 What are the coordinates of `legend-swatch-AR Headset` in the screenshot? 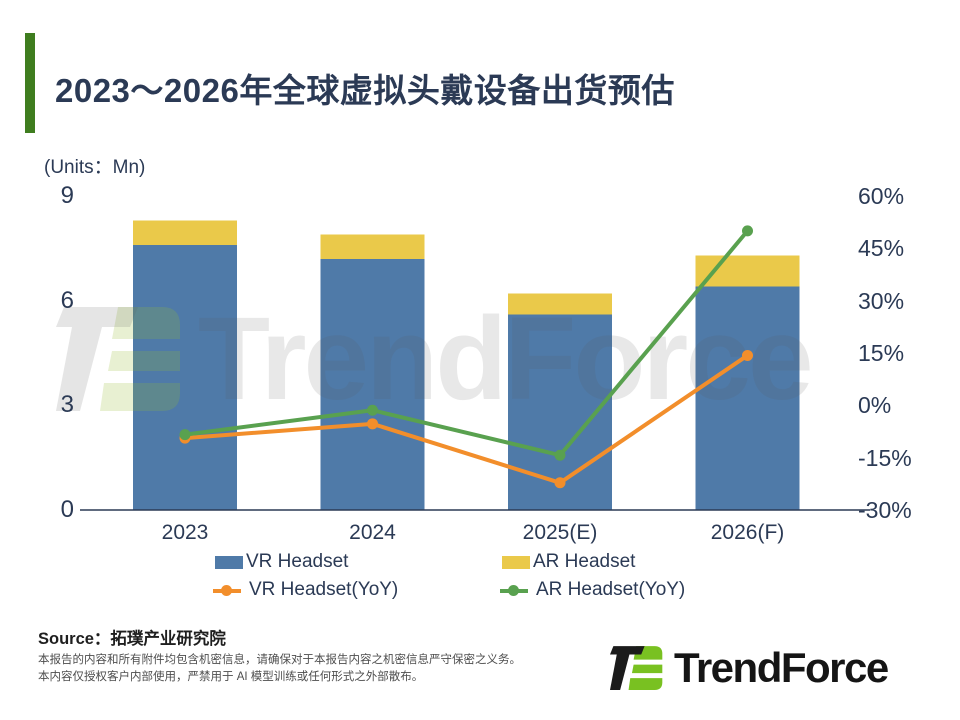 It's located at (516, 562).